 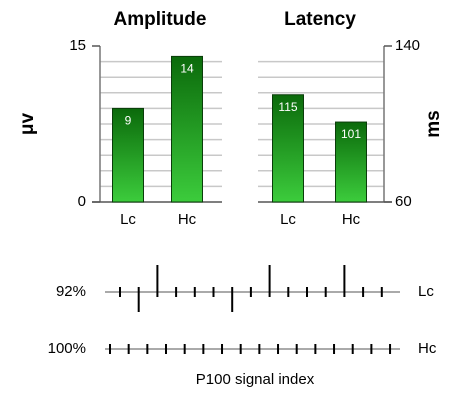 I want to click on y-tick-label: 0, so click(x=82, y=201).